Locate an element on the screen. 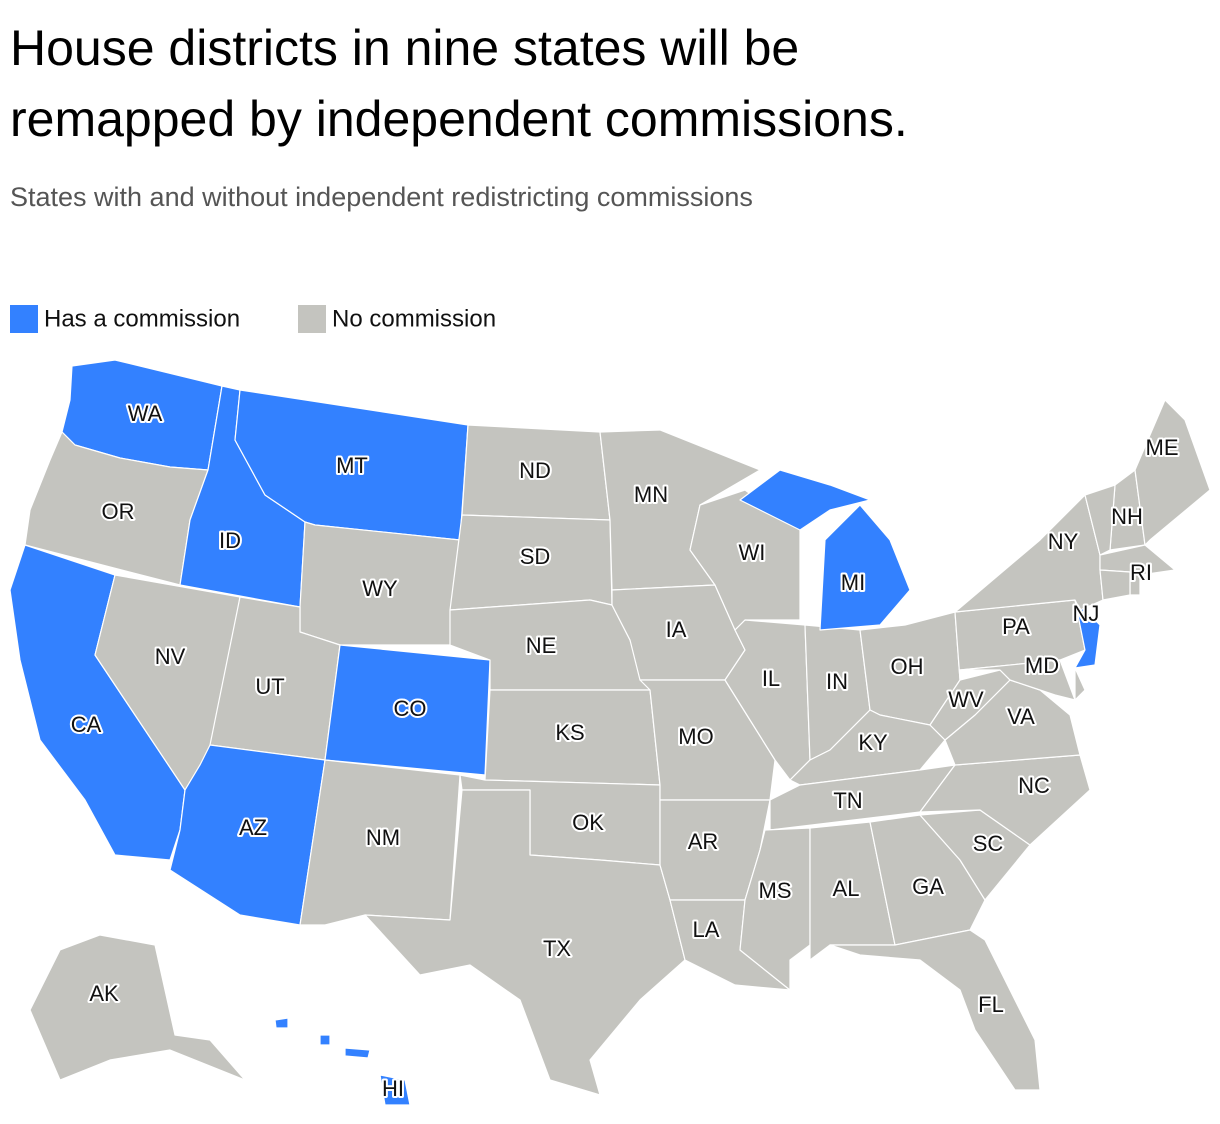 The width and height of the screenshot is (1220, 1124). state-label: SD is located at coordinates (535, 556).